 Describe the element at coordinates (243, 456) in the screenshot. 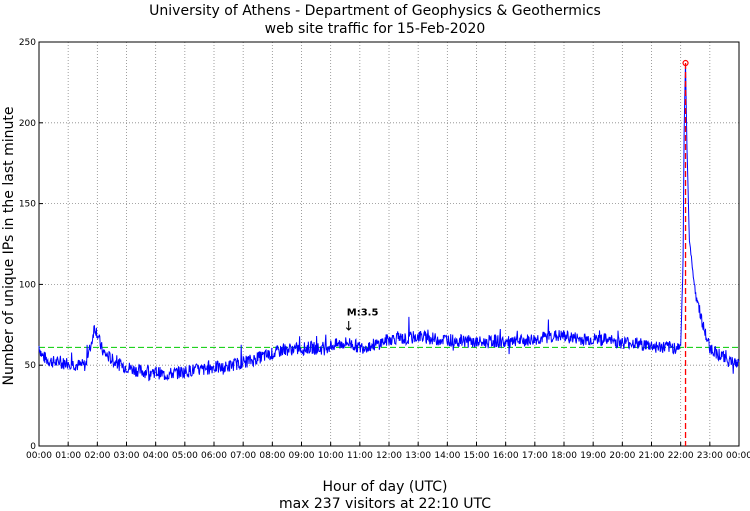

I see `x-tick-label: 07:00` at that location.